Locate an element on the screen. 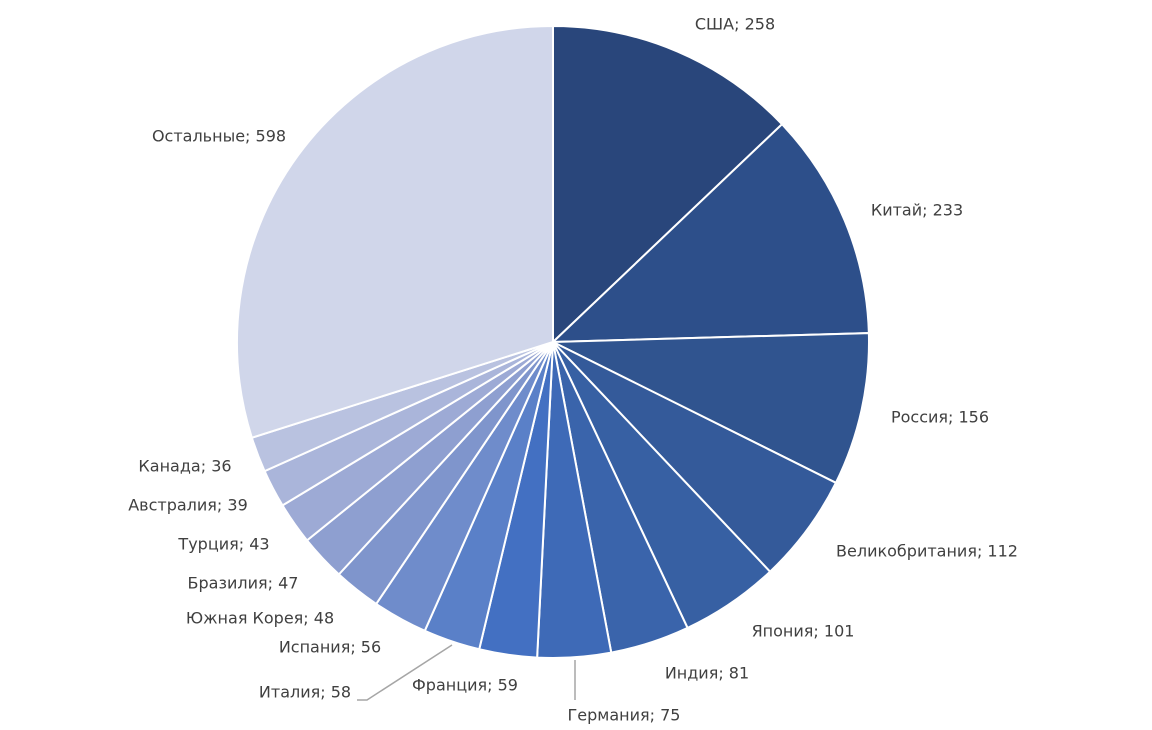 This screenshot has width=1152, height=730. data-label: Япония; 101 is located at coordinates (803, 631).